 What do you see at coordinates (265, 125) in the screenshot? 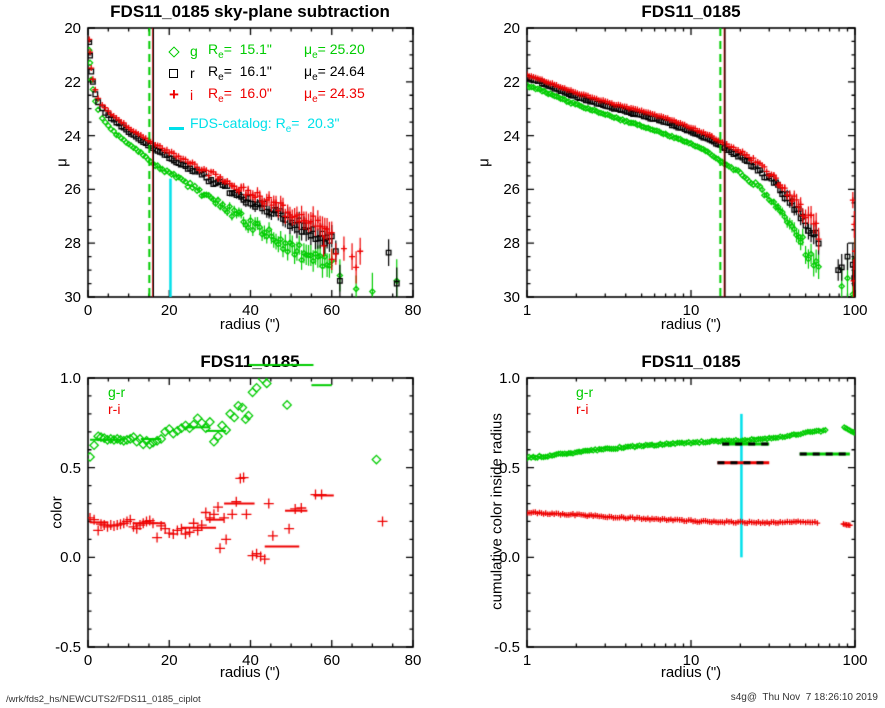
I see `legend-catalog-text: FDS-catalog: Re= 20.3"` at bounding box center [265, 125].